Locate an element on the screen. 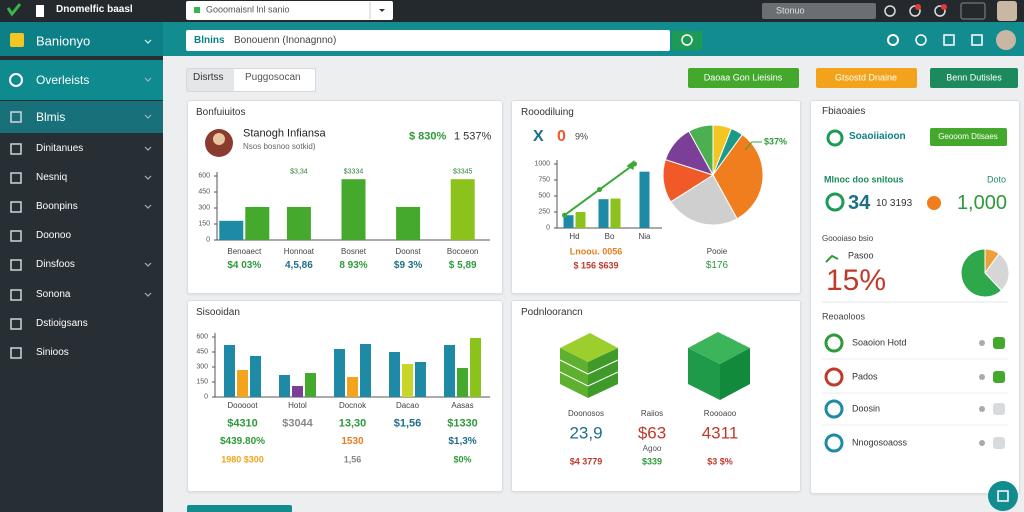  nav-item: Blmis is located at coordinates (51, 117).